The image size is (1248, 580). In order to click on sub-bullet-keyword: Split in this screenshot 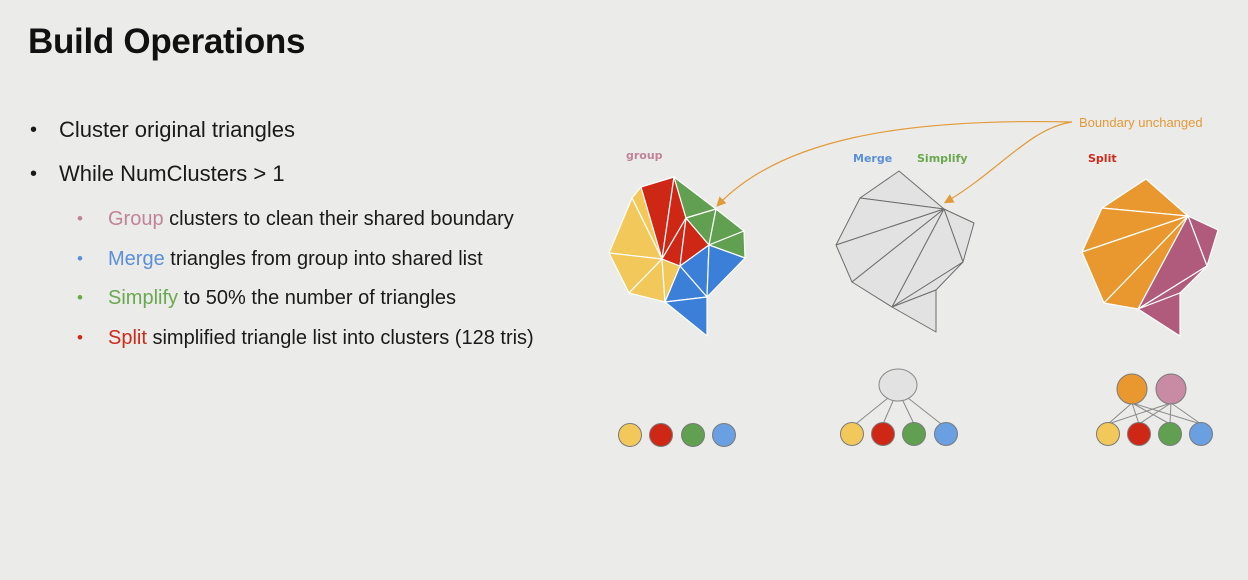, I will do `click(127, 337)`.